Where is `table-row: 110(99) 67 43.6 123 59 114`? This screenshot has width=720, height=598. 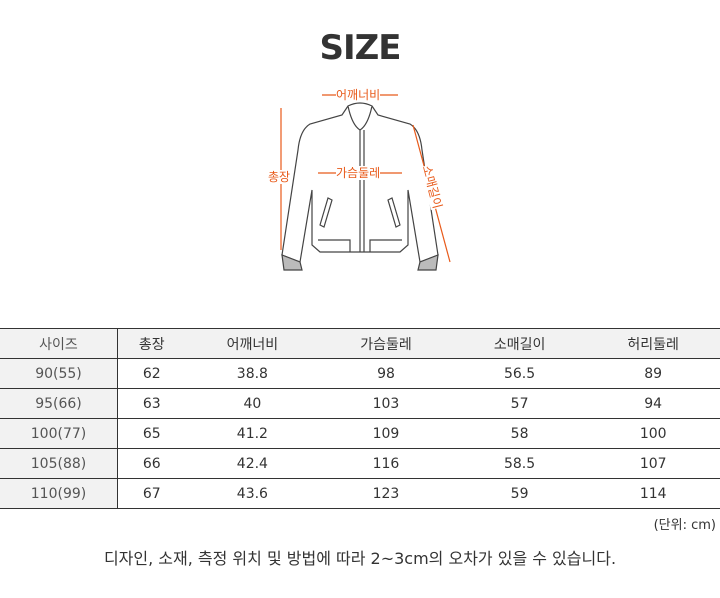
table-row: 110(99) 67 43.6 123 59 114 is located at coordinates (360, 493).